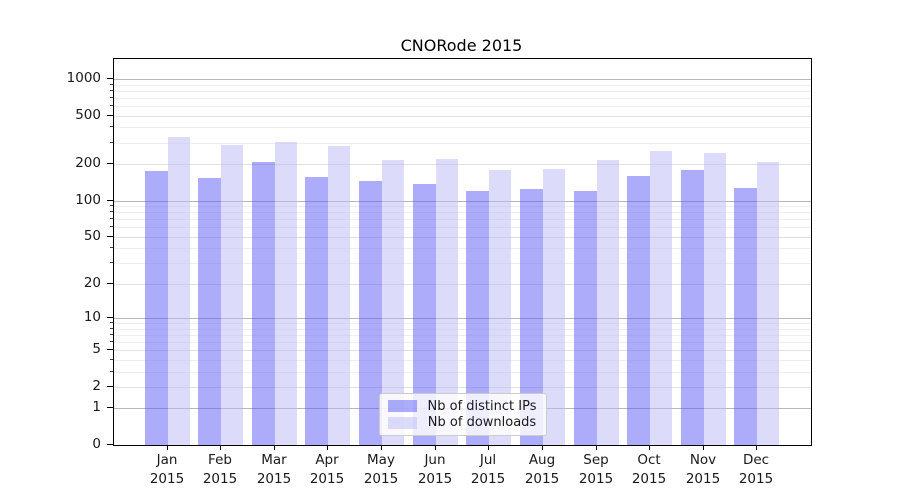 Image resolution: width=900 pixels, height=500 pixels. Describe the element at coordinates (96, 349) in the screenshot. I see `y-tick-label-5: 5` at that location.